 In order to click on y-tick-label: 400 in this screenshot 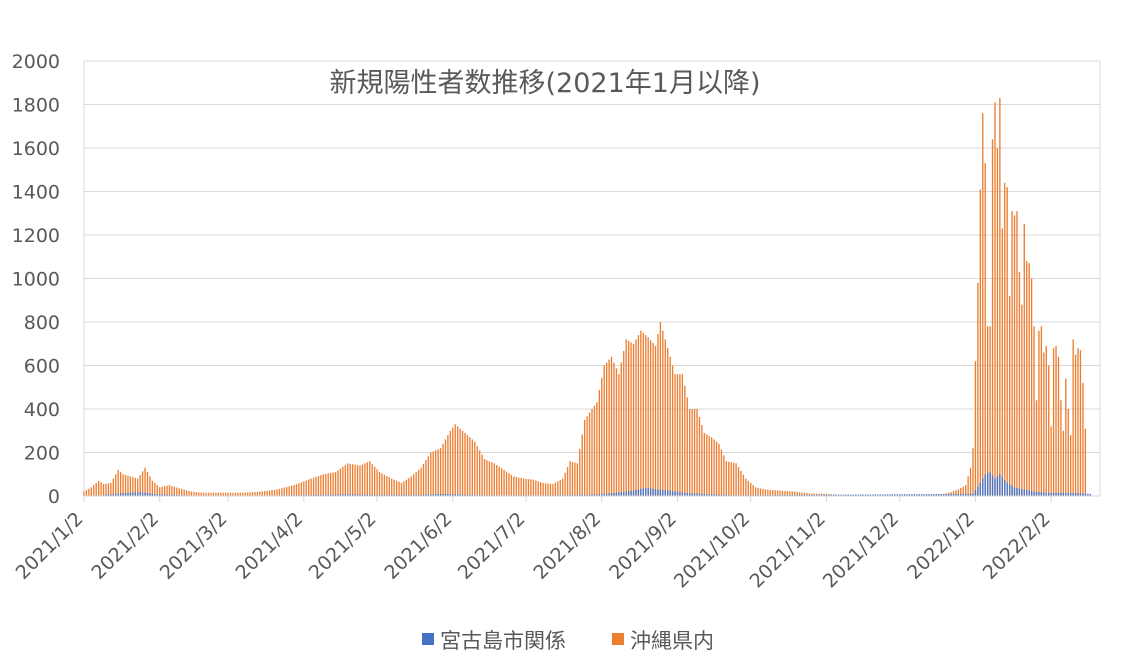, I will do `click(42, 410)`.